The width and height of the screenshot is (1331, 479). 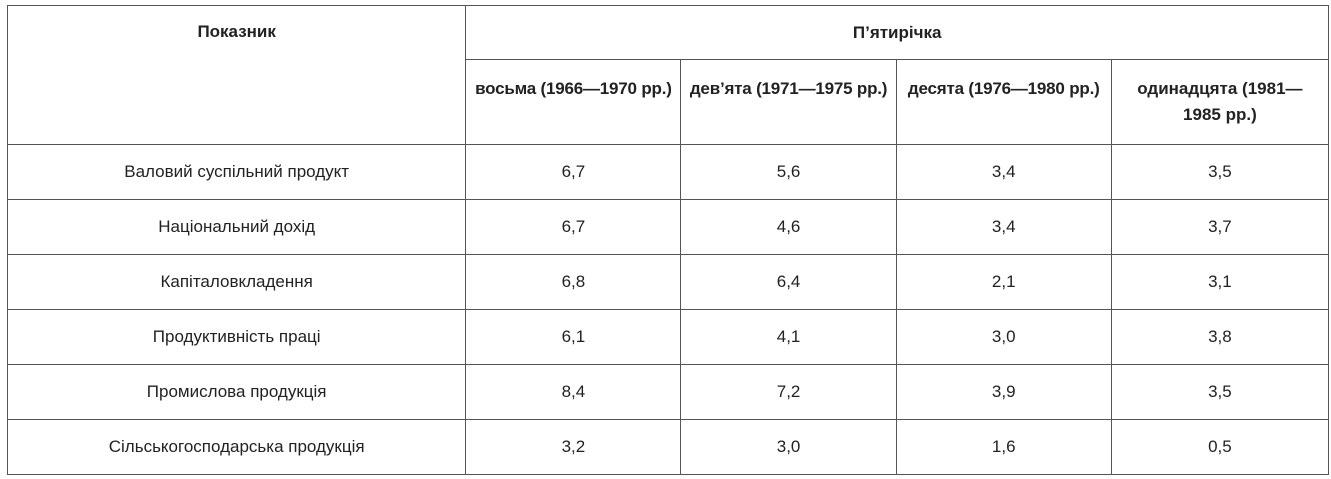 I want to click on cell-value: 0,5, so click(x=1220, y=447).